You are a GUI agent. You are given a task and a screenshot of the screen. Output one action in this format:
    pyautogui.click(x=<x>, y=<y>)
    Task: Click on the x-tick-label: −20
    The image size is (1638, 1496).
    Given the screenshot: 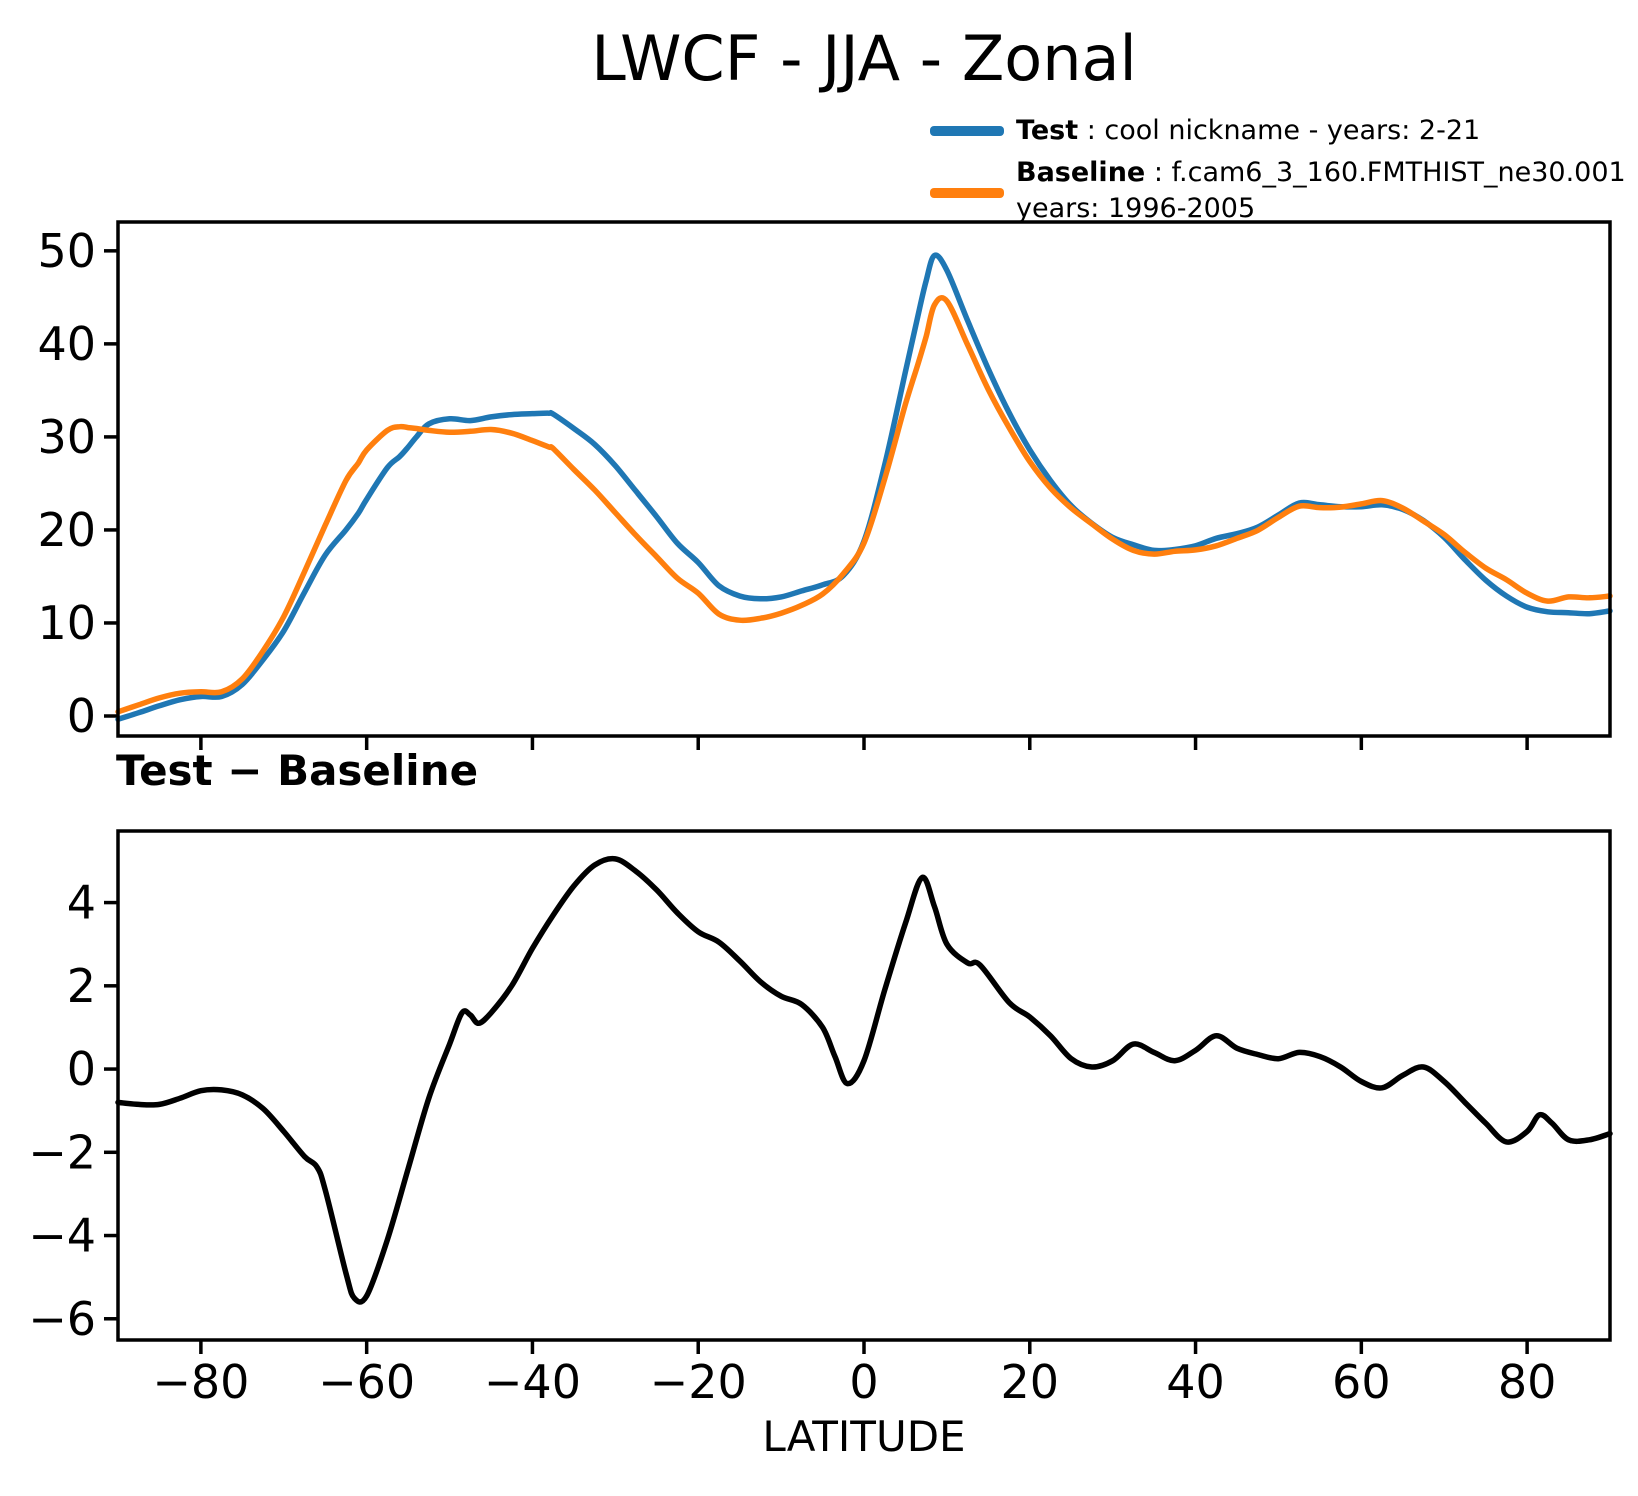 What is the action you would take?
    pyautogui.click(x=698, y=1382)
    